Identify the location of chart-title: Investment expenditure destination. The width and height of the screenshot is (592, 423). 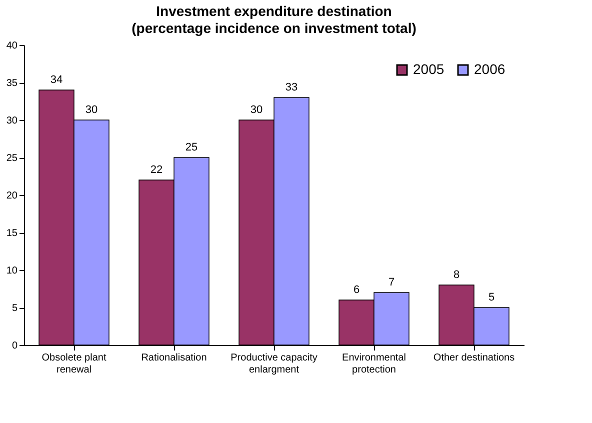
(274, 11).